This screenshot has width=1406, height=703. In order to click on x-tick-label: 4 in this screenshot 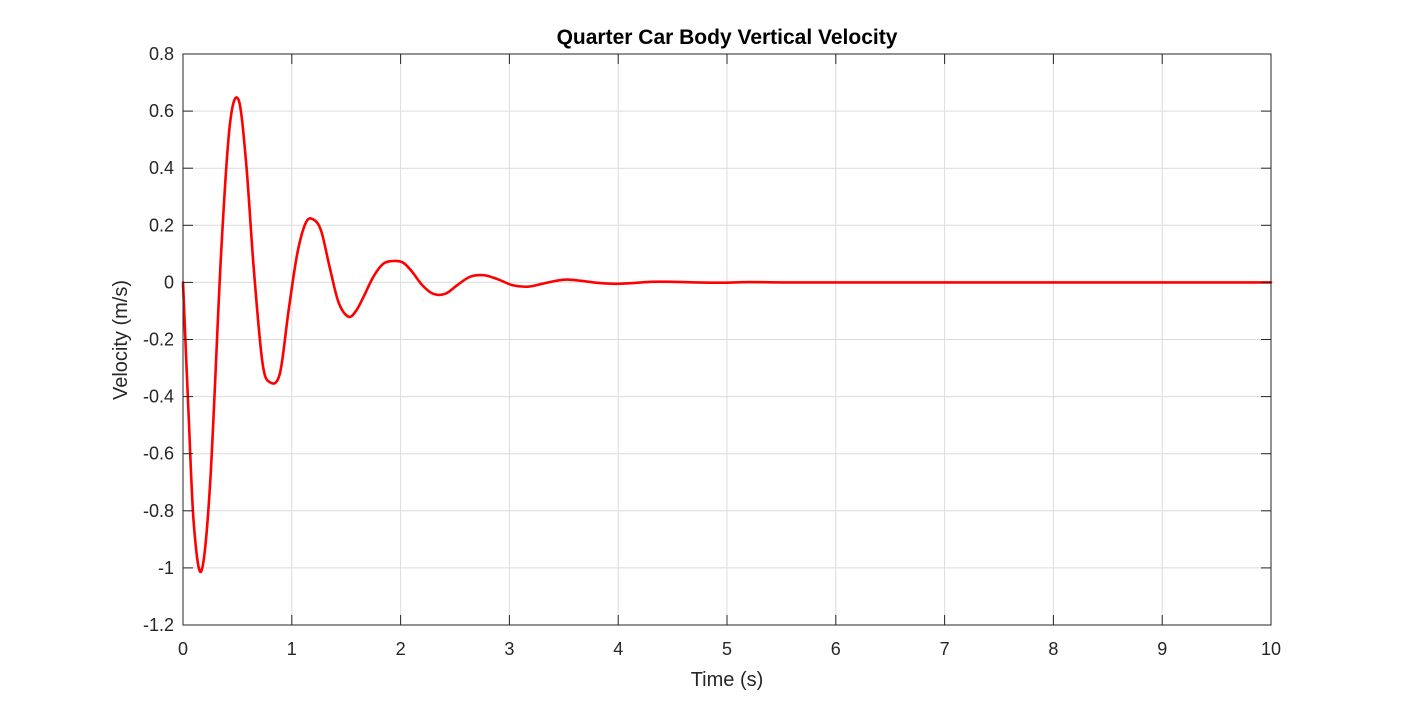, I will do `click(618, 649)`.